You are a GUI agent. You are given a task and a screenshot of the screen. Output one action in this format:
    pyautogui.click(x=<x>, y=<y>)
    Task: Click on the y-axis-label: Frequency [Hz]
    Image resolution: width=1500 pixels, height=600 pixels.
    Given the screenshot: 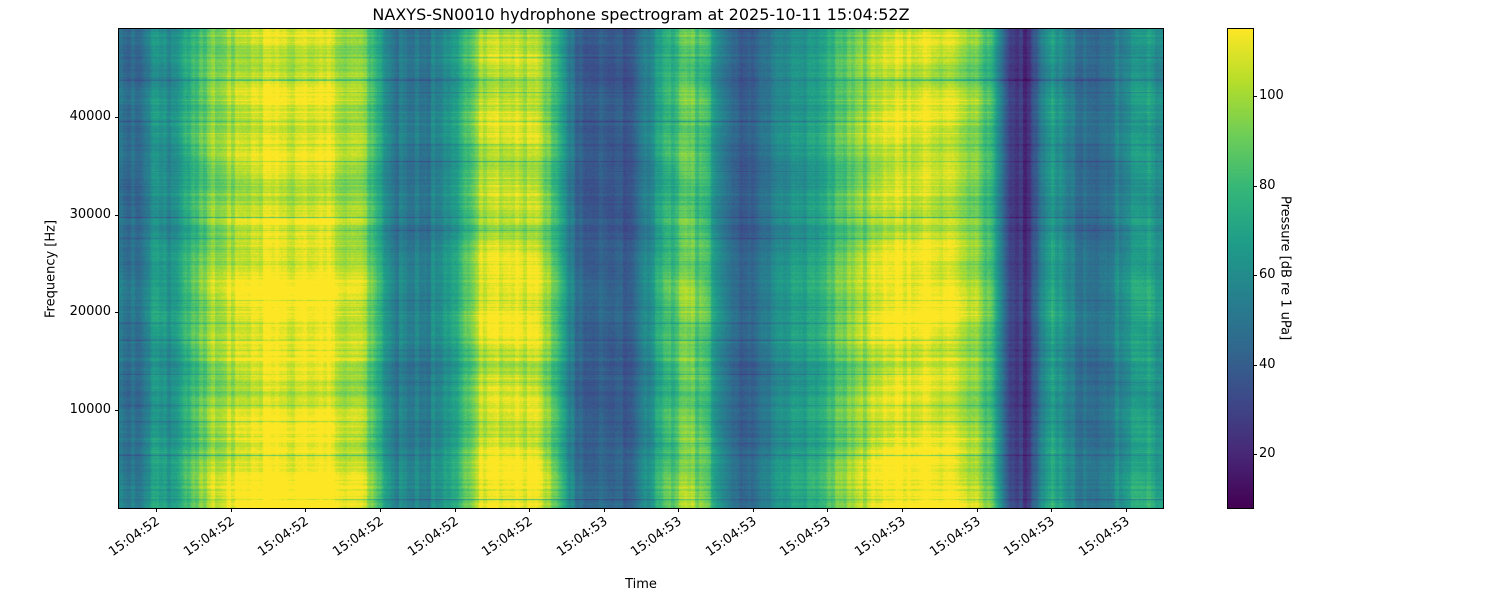 What is the action you would take?
    pyautogui.click(x=51, y=268)
    